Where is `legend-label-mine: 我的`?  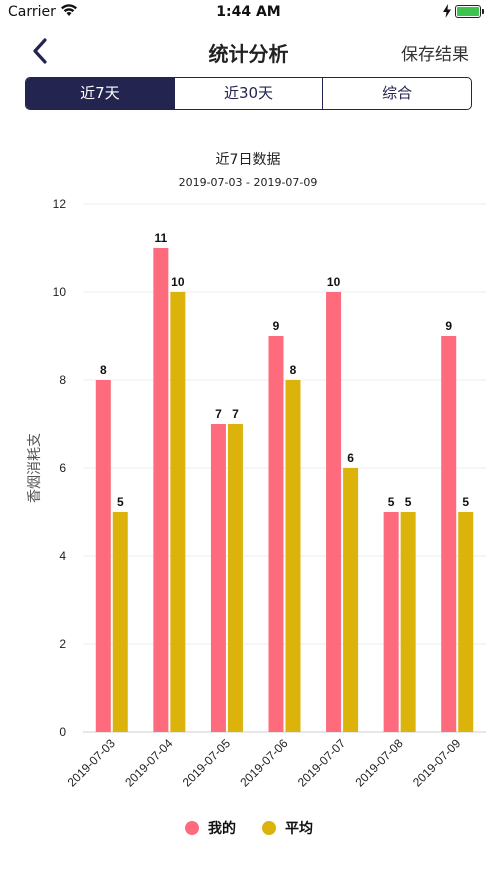
legend-label-mine: 我的 is located at coordinates (222, 829).